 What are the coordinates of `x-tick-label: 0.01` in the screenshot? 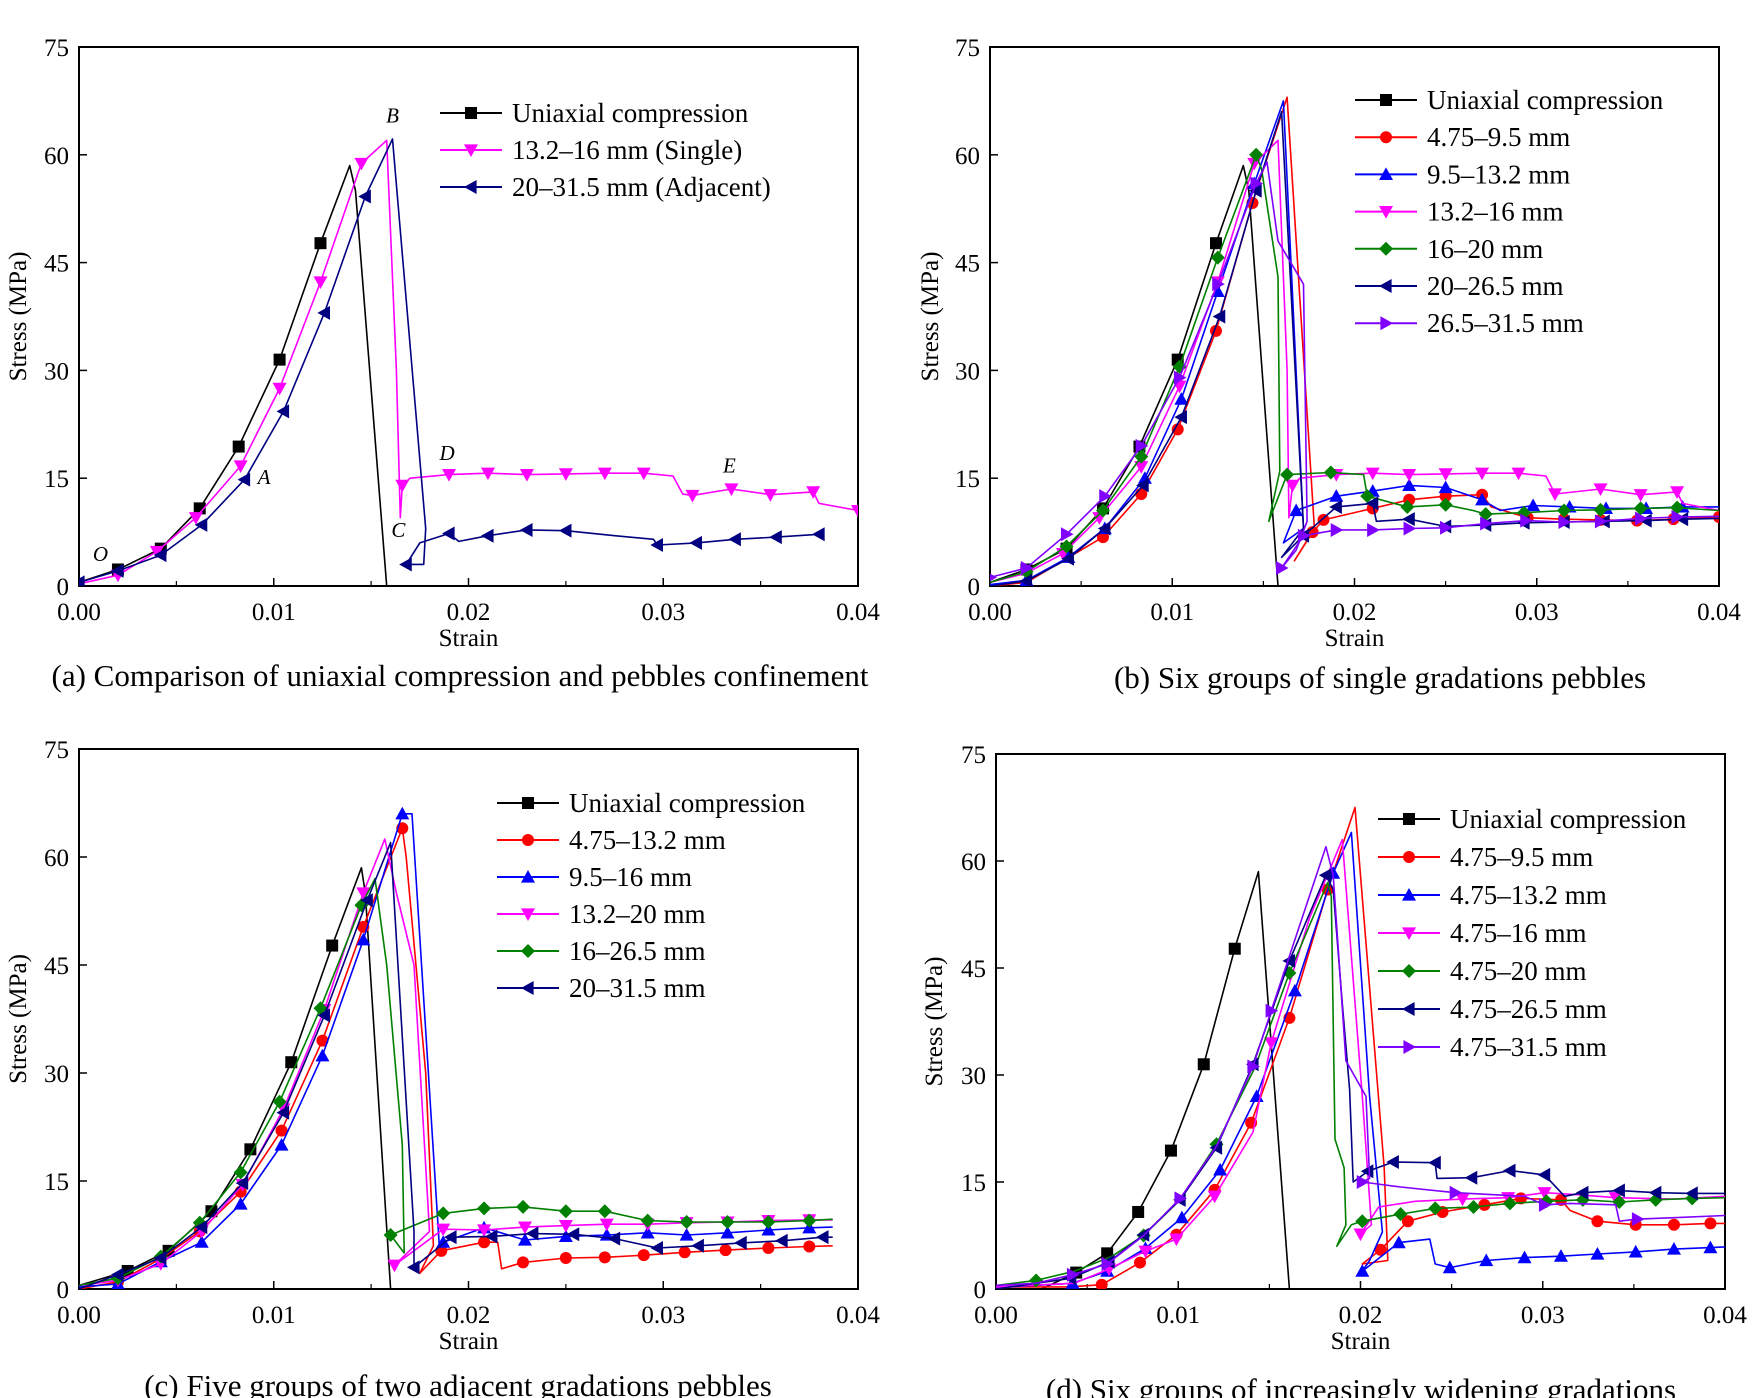 It's located at (274, 612).